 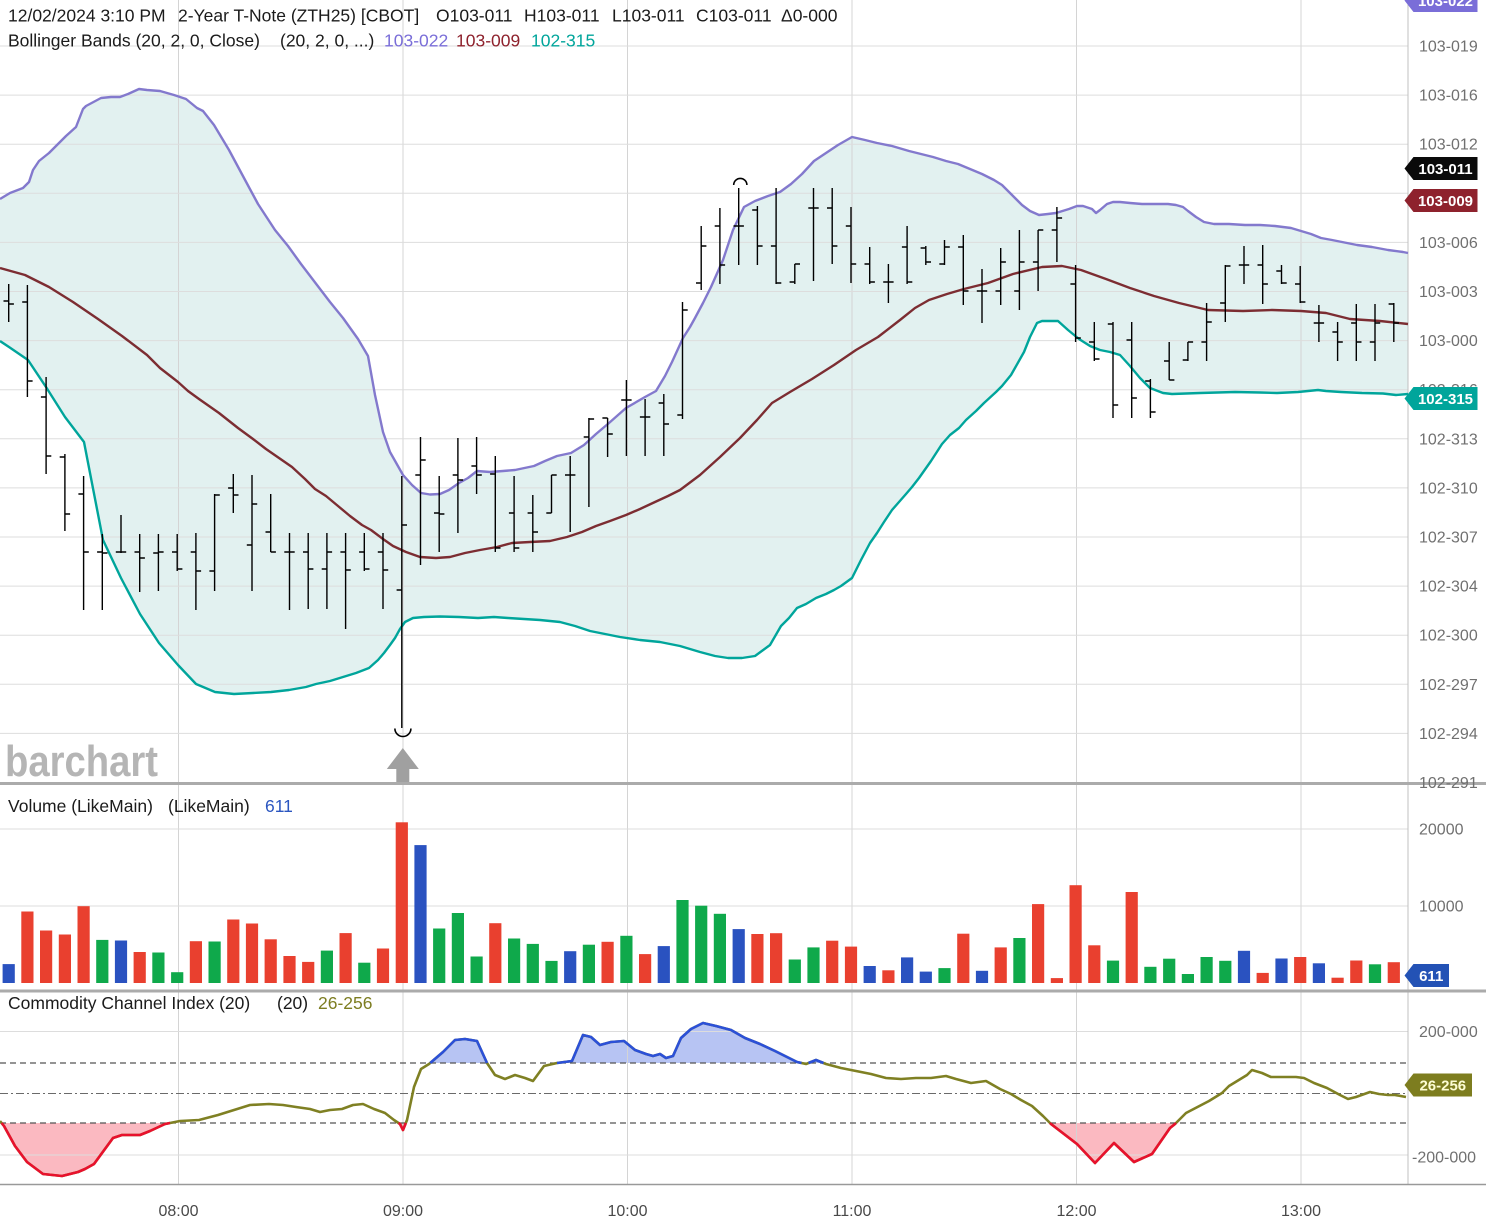 What do you see at coordinates (627, 1211) in the screenshot?
I see `svg-text: 10:00` at bounding box center [627, 1211].